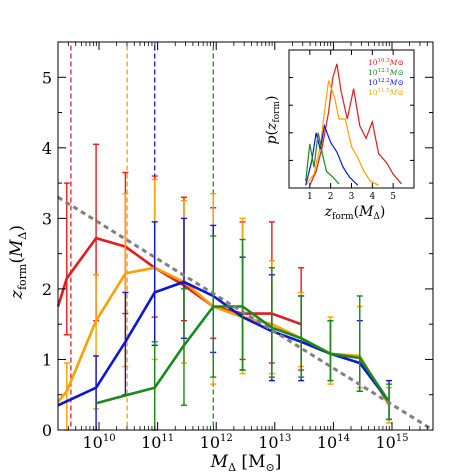  I want to click on y-tick-label-2: 2, so click(47, 289).